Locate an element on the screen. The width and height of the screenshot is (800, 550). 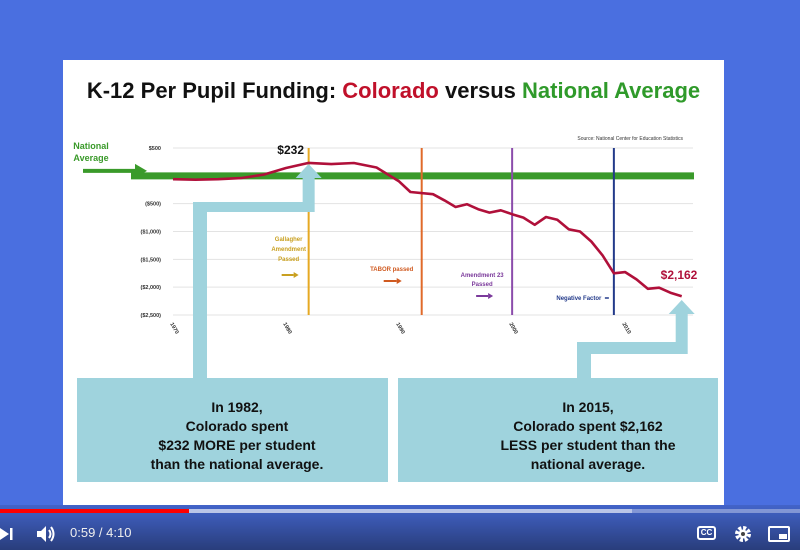
amendment-23-arrow-head is located at coordinates (491, 296).